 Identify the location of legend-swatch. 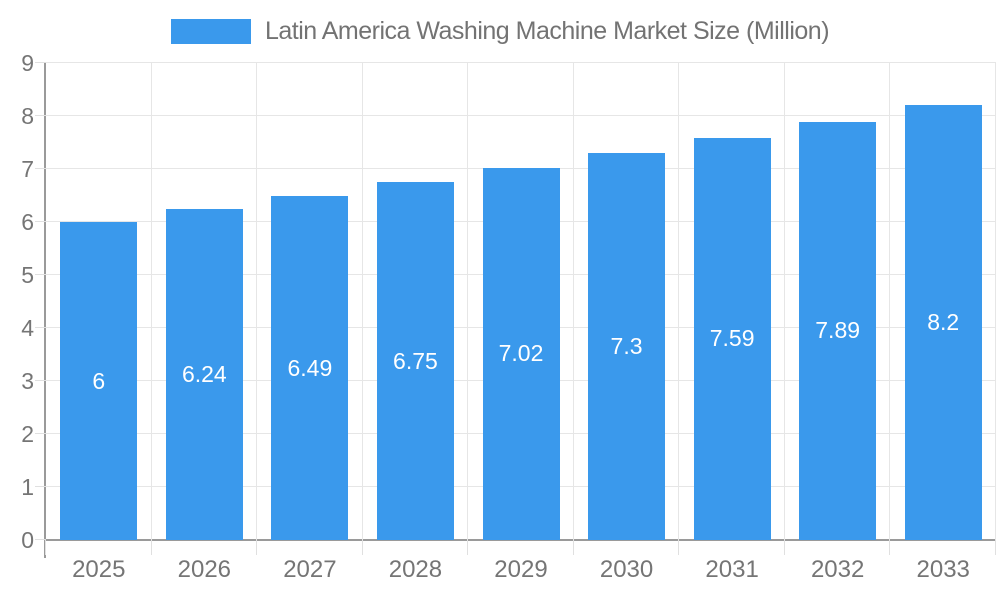
(210, 31).